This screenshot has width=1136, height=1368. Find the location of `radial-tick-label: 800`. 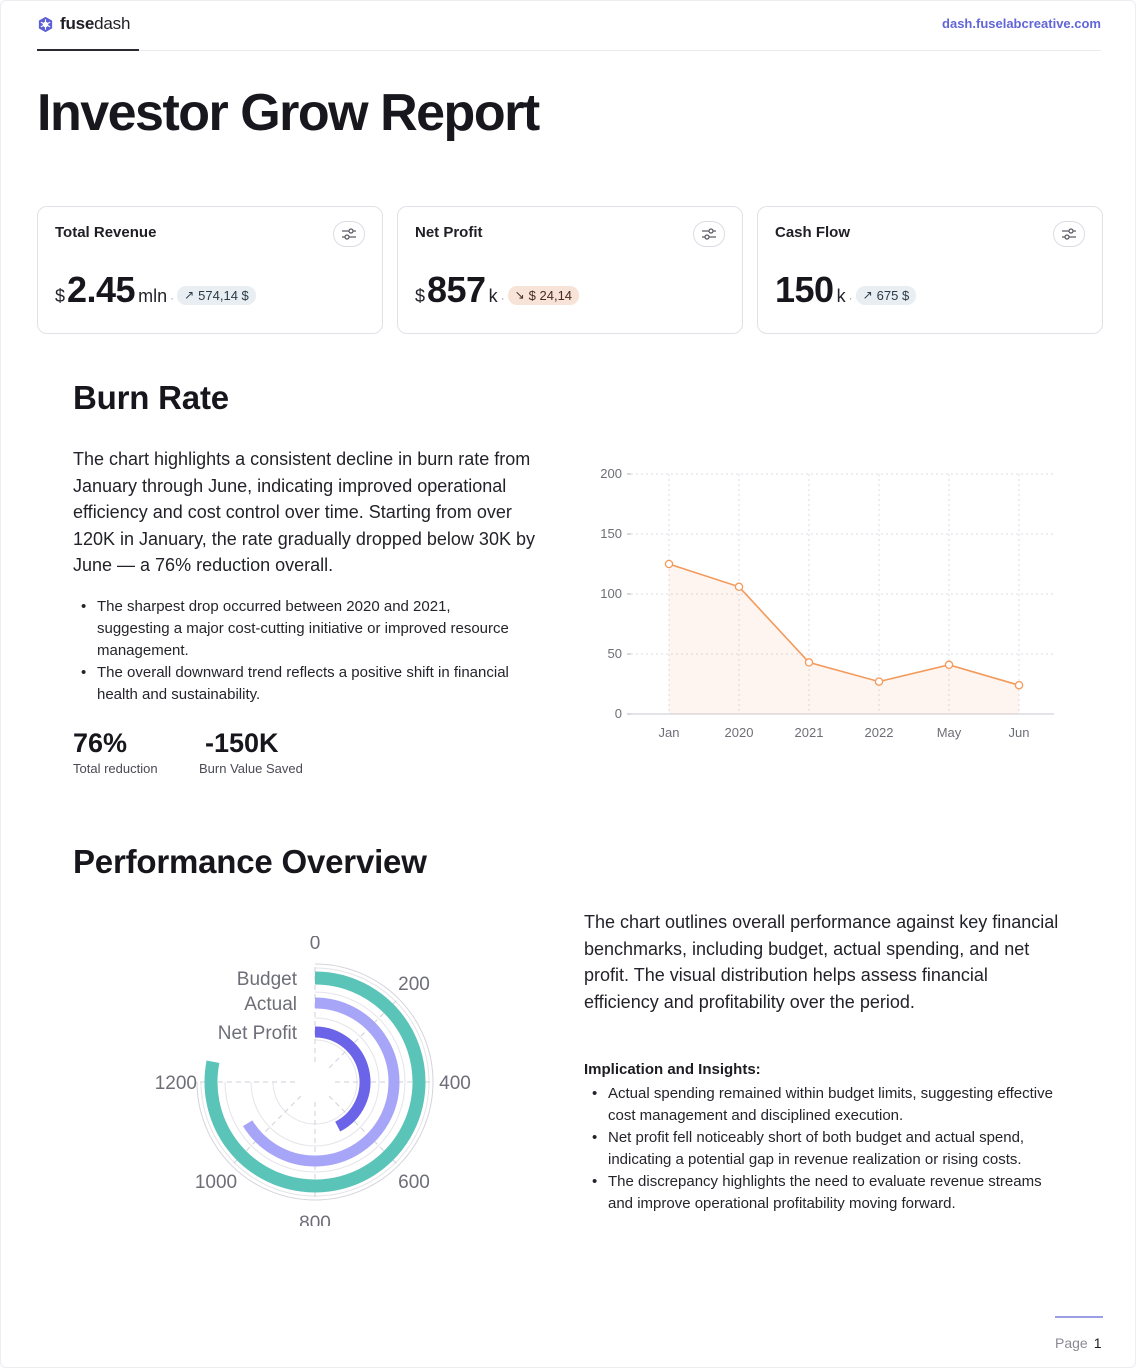

radial-tick-label: 800 is located at coordinates (315, 1219).